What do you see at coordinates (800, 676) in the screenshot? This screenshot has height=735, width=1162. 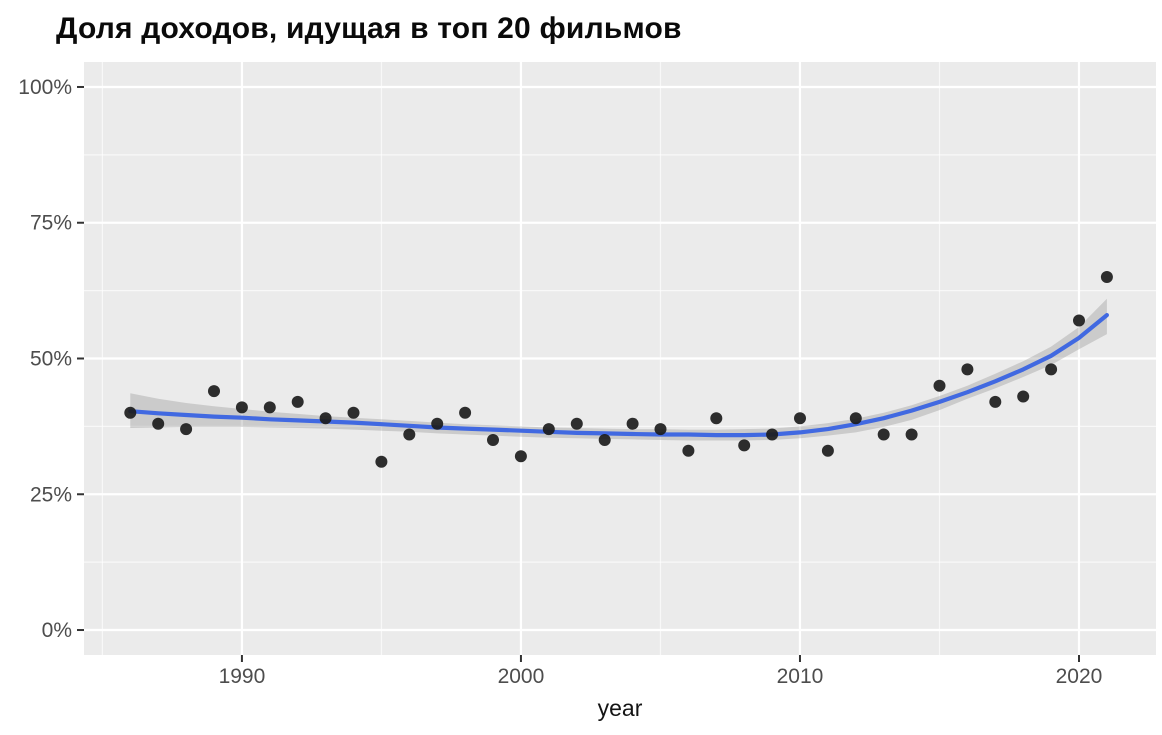 I see `x-tick-label: 2010` at bounding box center [800, 676].